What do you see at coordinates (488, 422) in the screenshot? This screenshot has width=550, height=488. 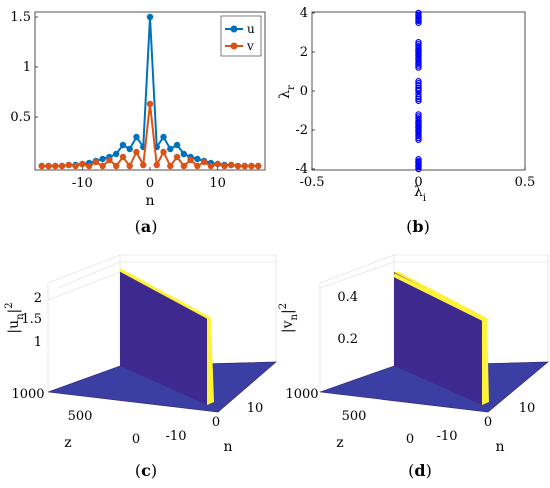 I see `panel-d-ntick: 0` at bounding box center [488, 422].